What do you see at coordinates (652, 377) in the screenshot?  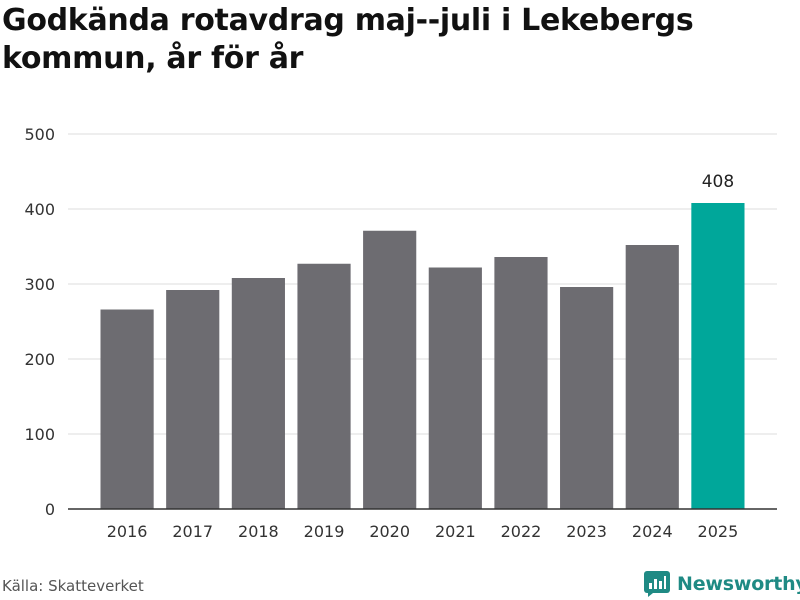 I see `bar-2024` at bounding box center [652, 377].